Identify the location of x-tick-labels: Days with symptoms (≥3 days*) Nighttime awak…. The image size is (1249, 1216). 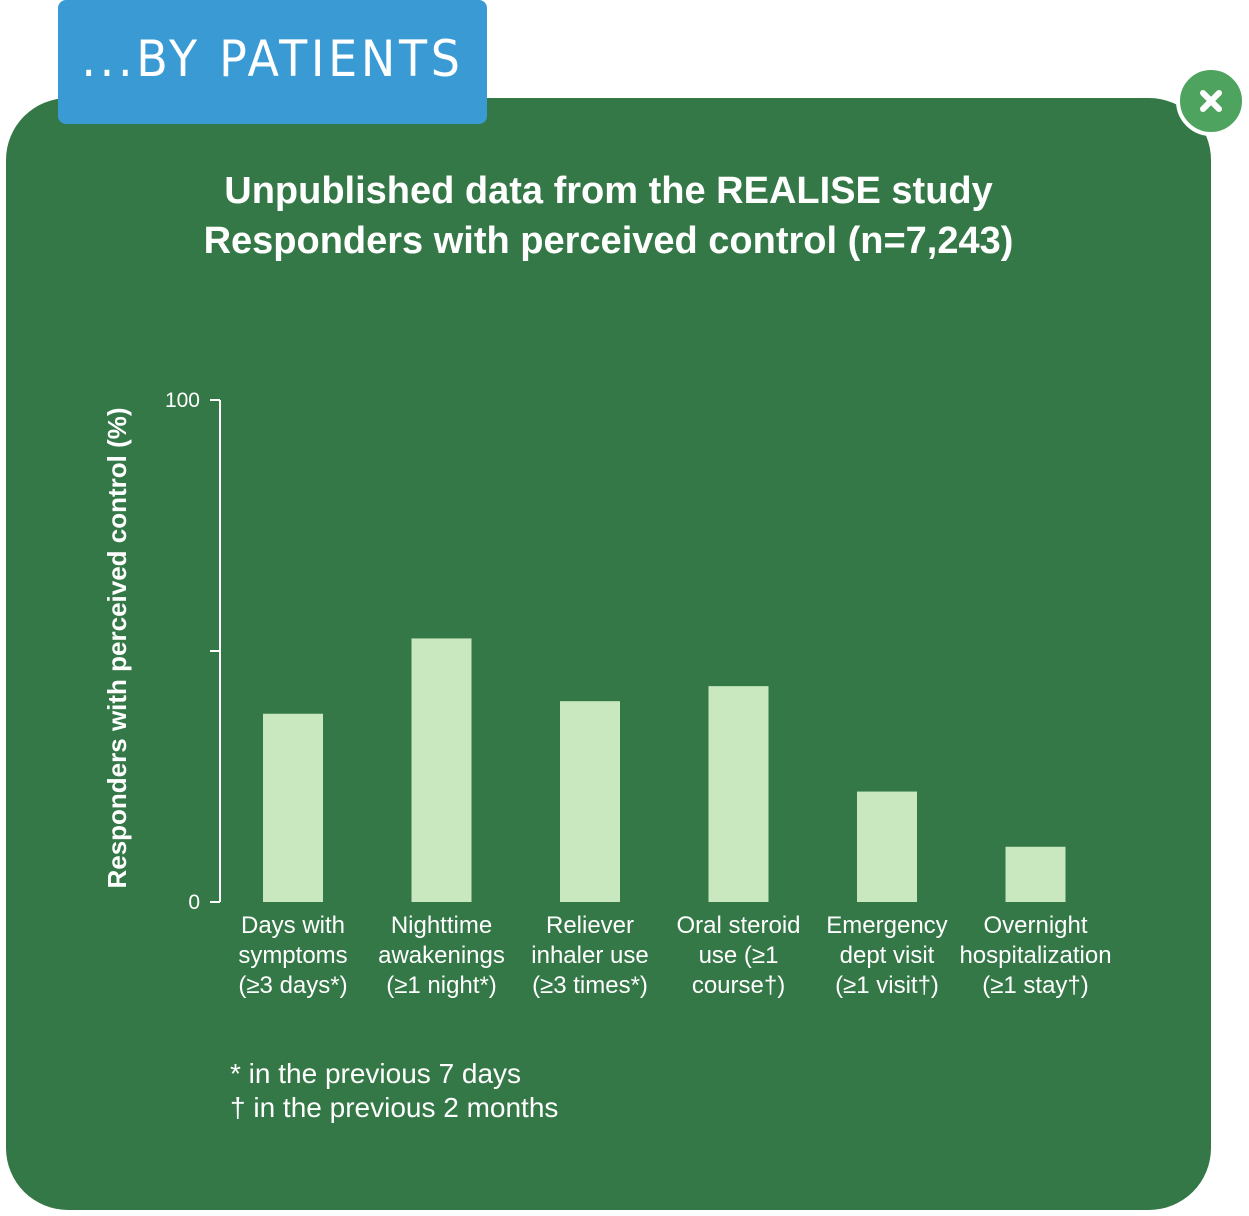
(674, 955).